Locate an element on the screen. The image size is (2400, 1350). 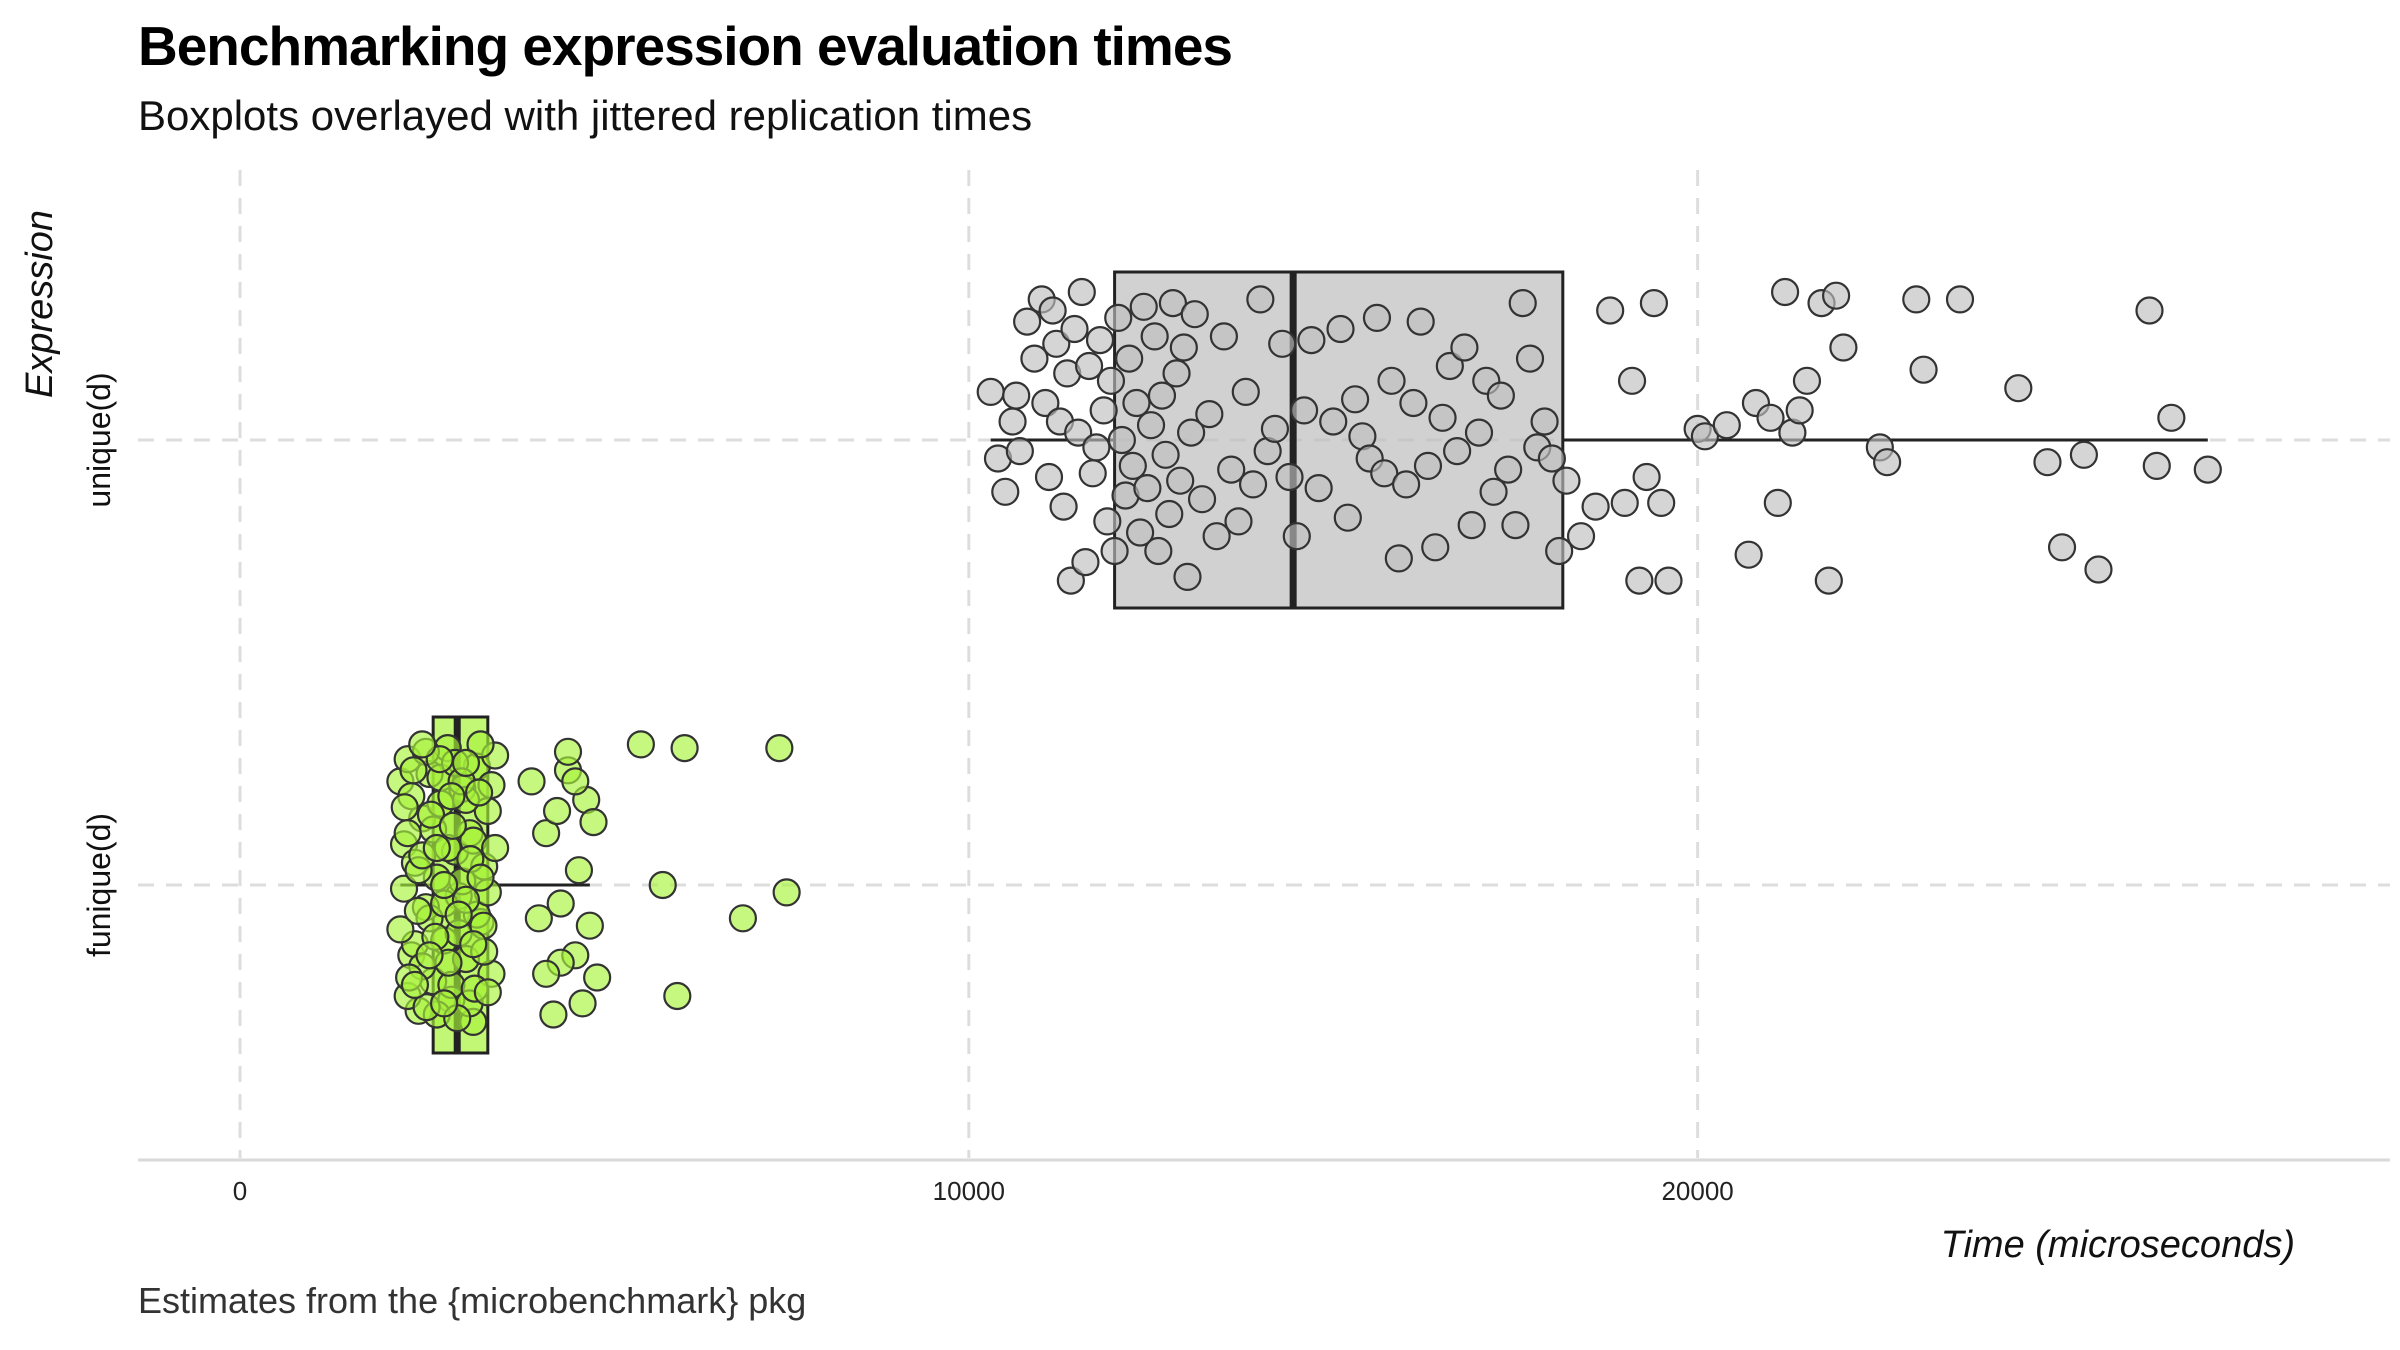
y-axis-title: Expression is located at coordinates (40, 304).